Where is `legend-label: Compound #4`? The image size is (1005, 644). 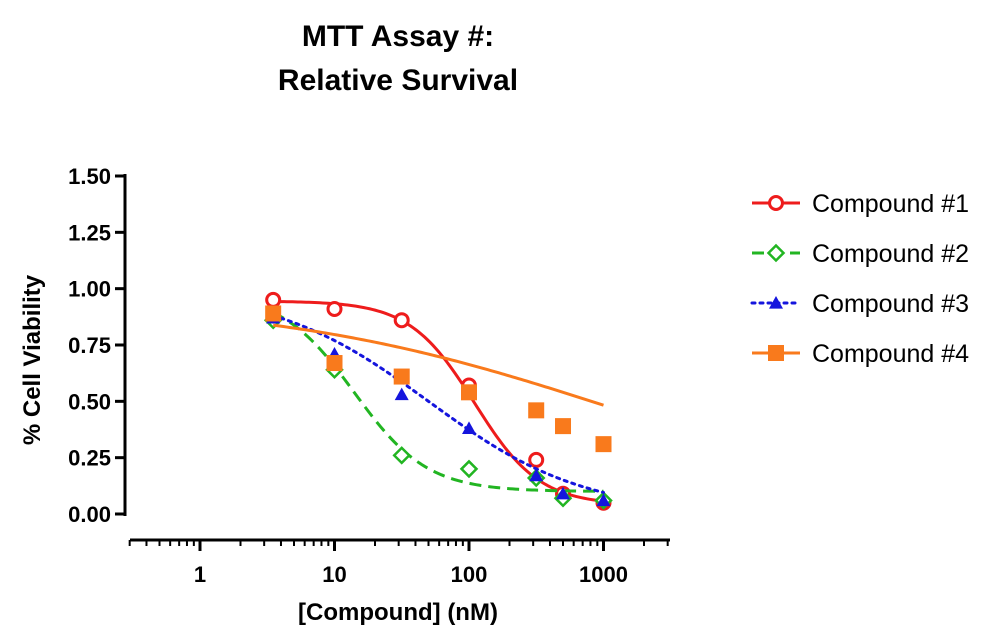 legend-label: Compound #4 is located at coordinates (890, 354).